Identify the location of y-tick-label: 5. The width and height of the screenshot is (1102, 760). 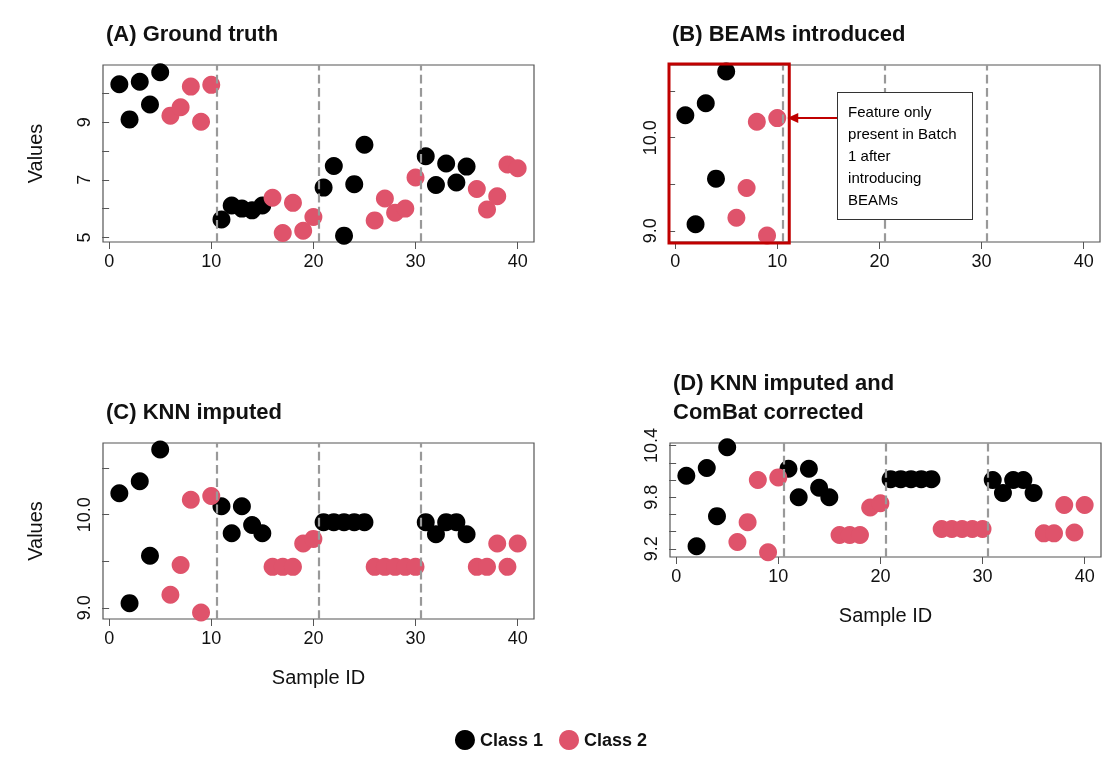
(84, 237).